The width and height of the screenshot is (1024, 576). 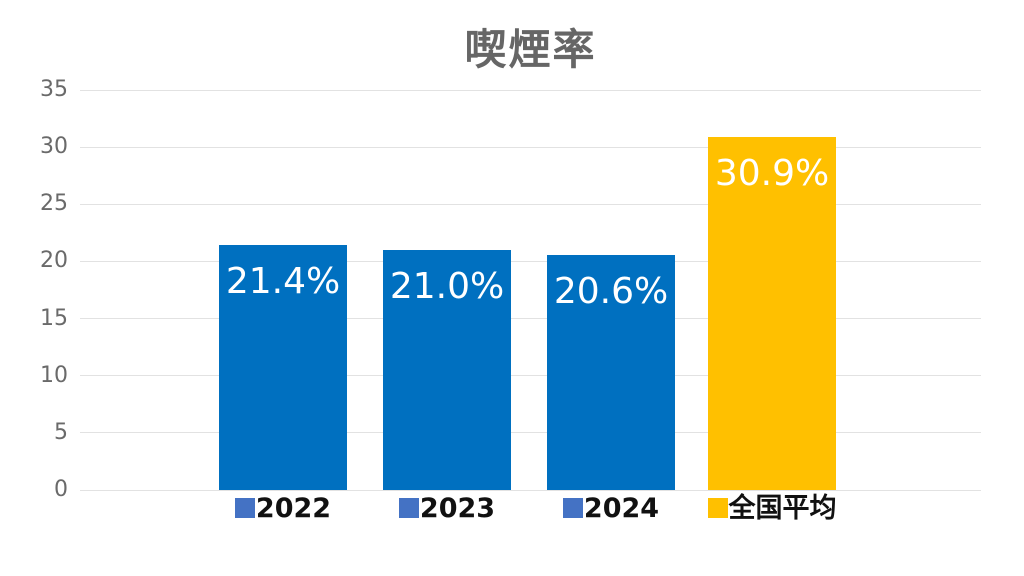 What do you see at coordinates (283, 367) in the screenshot?
I see `bar-2022: 21.4%` at bounding box center [283, 367].